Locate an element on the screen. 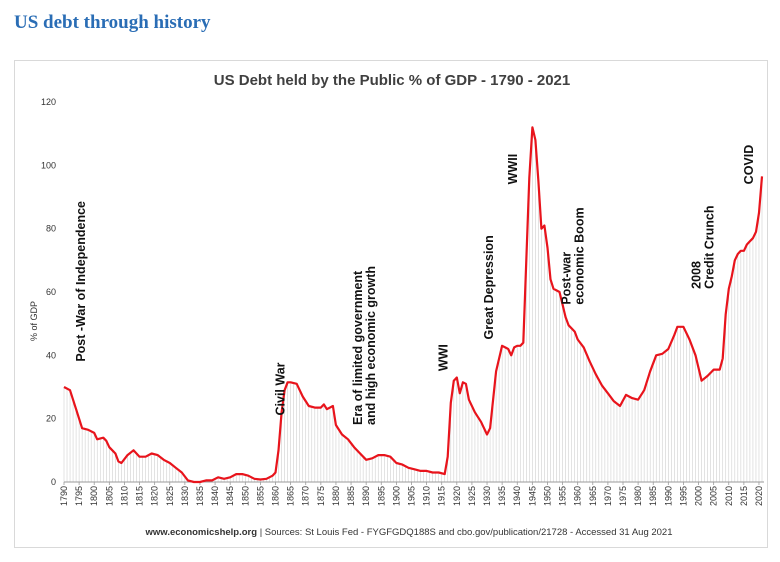 Image resolution: width=780 pixels, height=562 pixels. y-tick-label: 100 is located at coordinates (48, 165).